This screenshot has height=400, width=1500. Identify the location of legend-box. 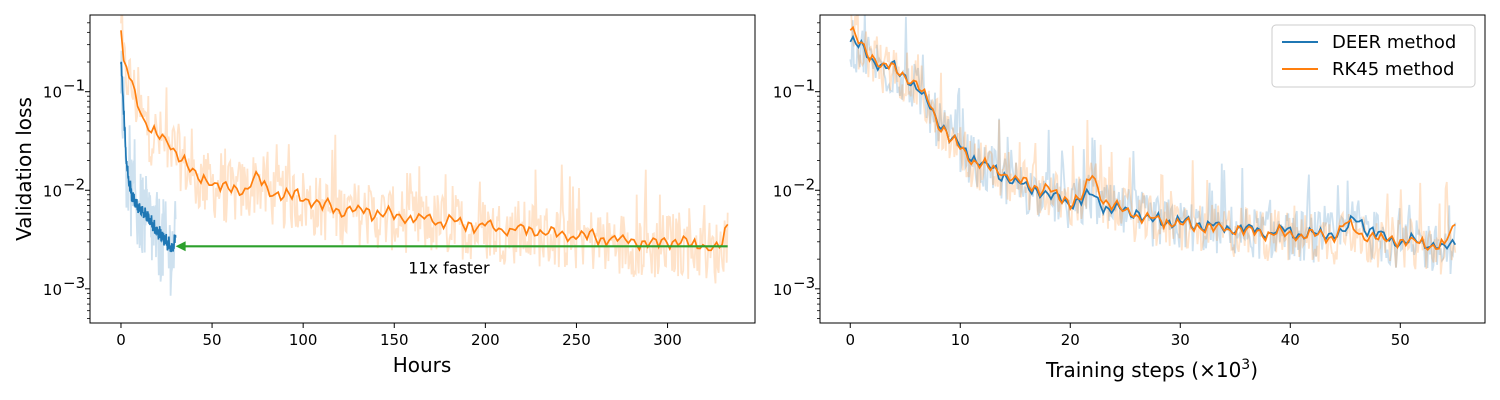
(1373, 56).